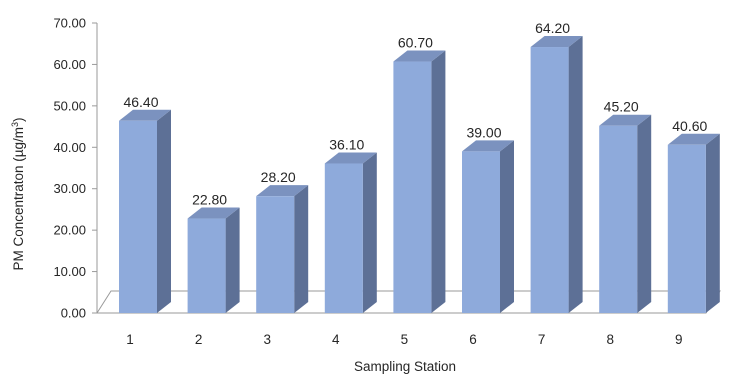 Image resolution: width=737 pixels, height=376 pixels. I want to click on data-label: 28.20, so click(278, 177).